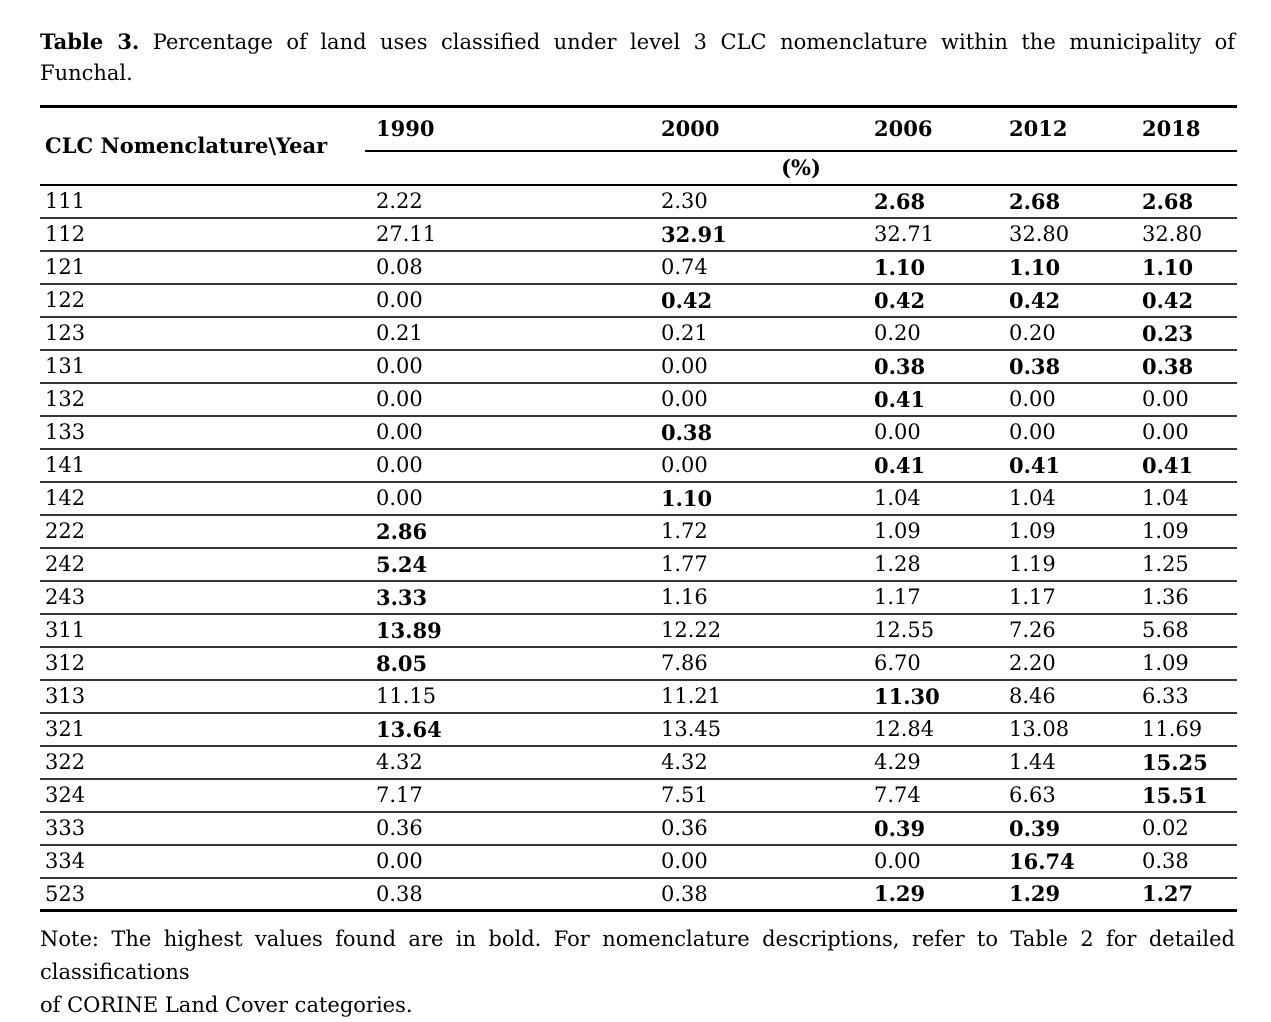 Image resolution: width=1271 pixels, height=1022 pixels. Describe the element at coordinates (90, 41) in the screenshot. I see `table-caption-label: Table 3.` at that location.